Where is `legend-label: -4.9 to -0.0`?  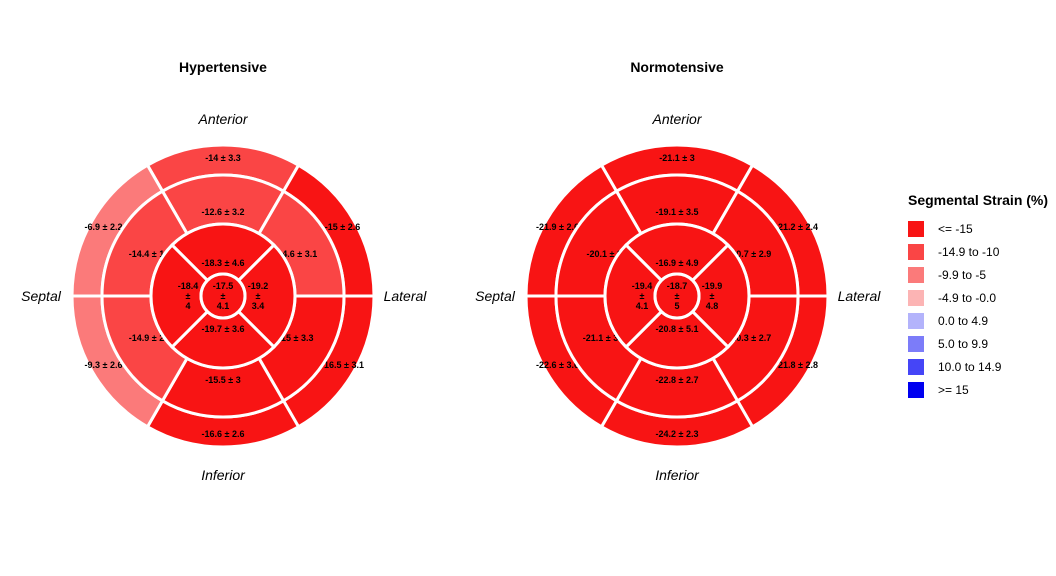
legend-label: -4.9 to -0.0 is located at coordinates (967, 297).